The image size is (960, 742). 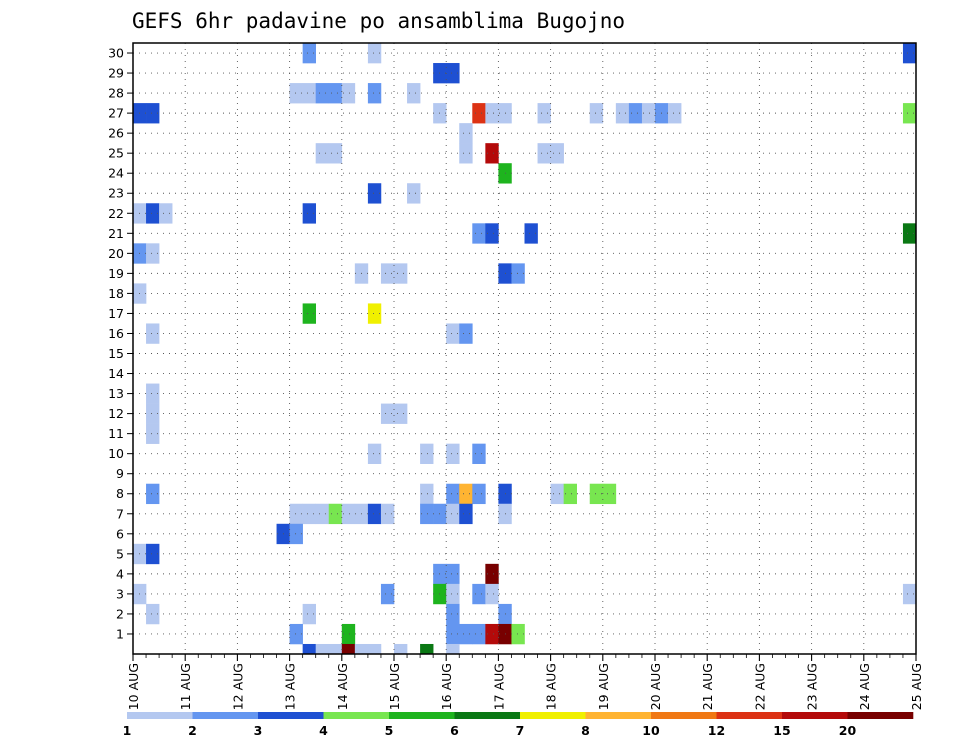 I want to click on y-tick-label: 26, so click(x=116, y=133).